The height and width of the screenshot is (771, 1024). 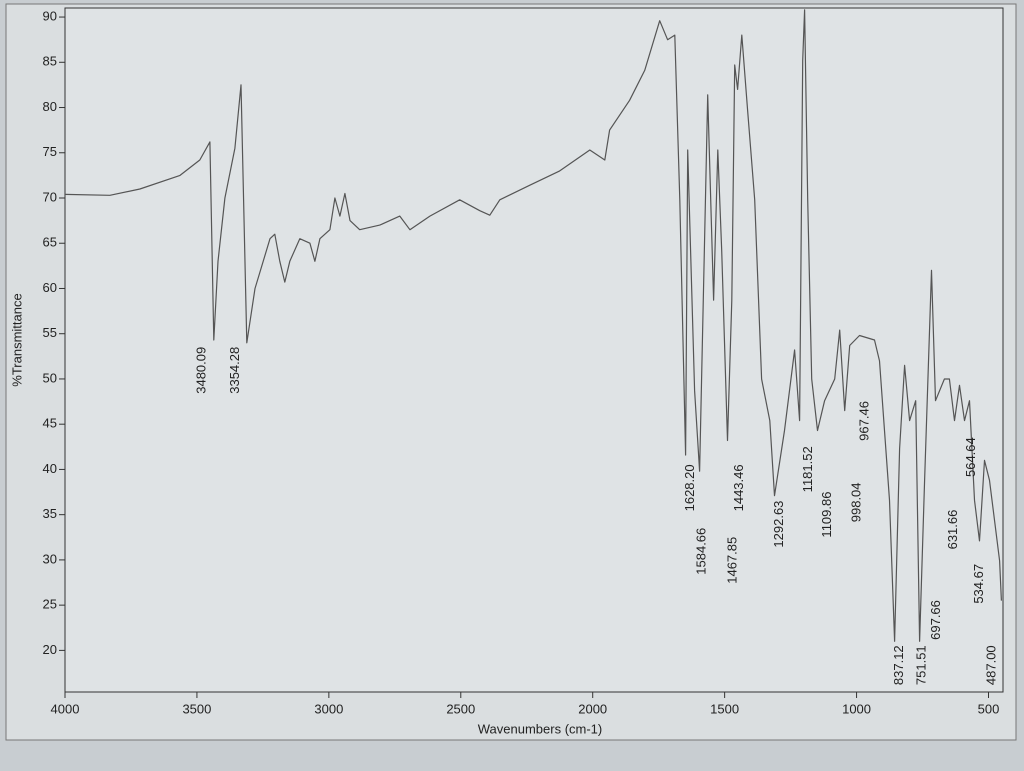 I want to click on peak-label: 1181.52, so click(x=807, y=469).